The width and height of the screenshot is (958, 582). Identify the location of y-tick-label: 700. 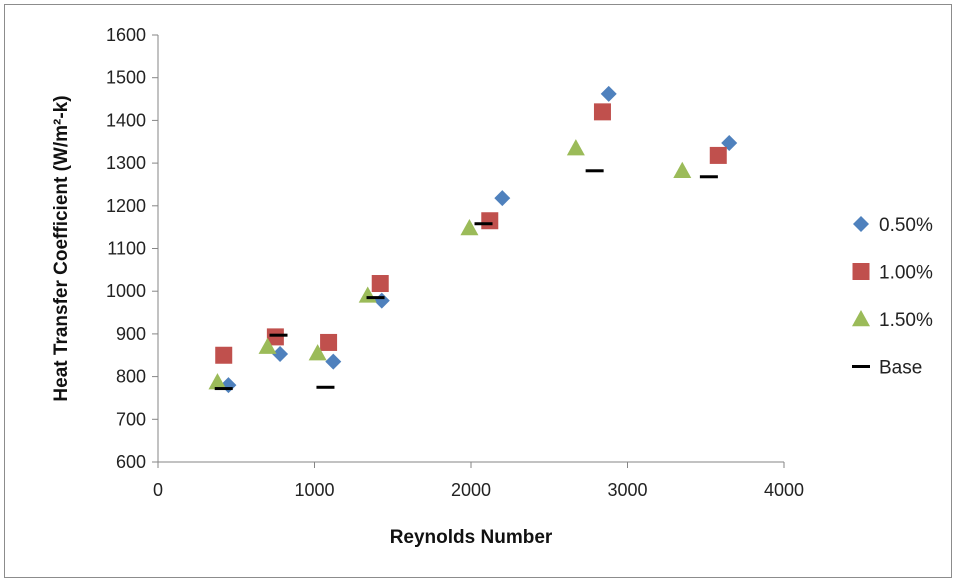
(131, 419).